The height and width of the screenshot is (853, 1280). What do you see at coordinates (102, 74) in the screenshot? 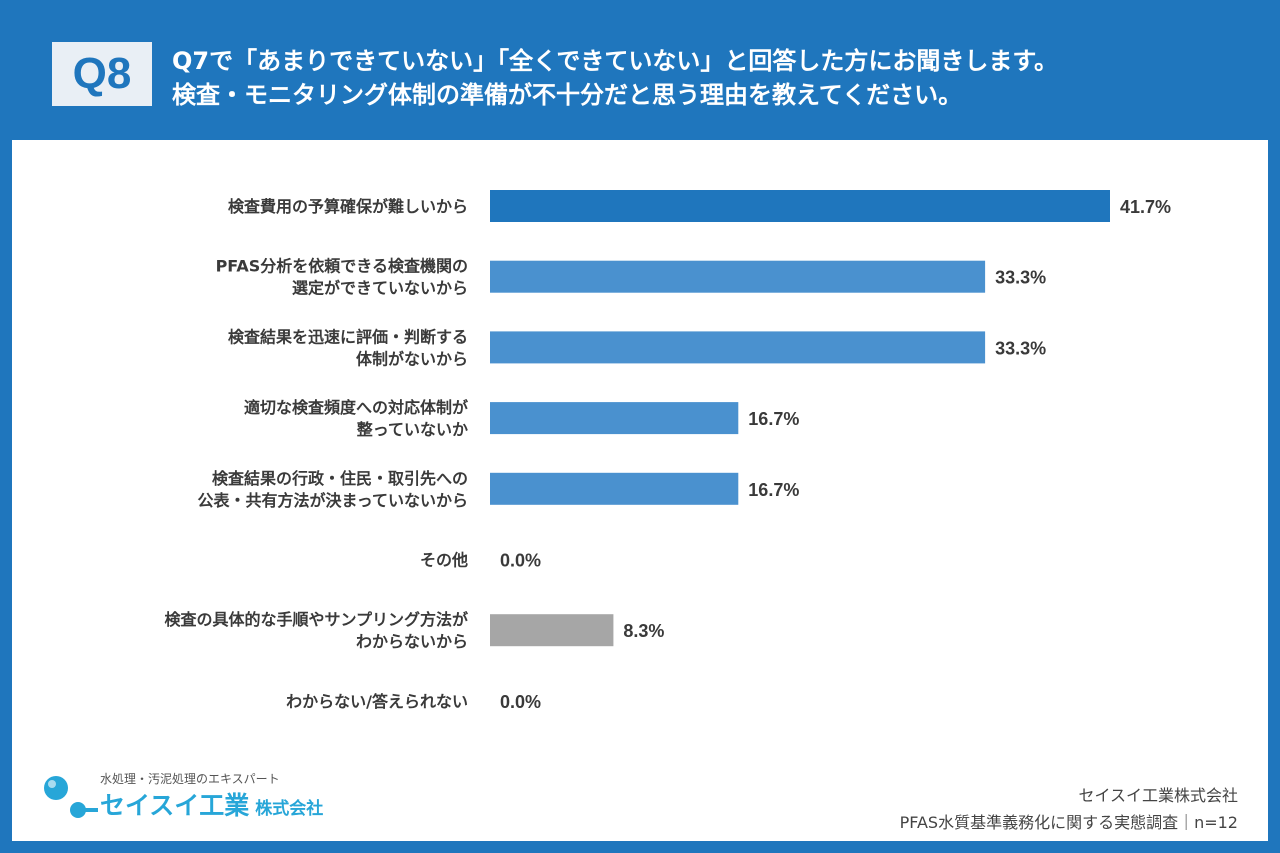
I see `question-badge: Q8` at bounding box center [102, 74].